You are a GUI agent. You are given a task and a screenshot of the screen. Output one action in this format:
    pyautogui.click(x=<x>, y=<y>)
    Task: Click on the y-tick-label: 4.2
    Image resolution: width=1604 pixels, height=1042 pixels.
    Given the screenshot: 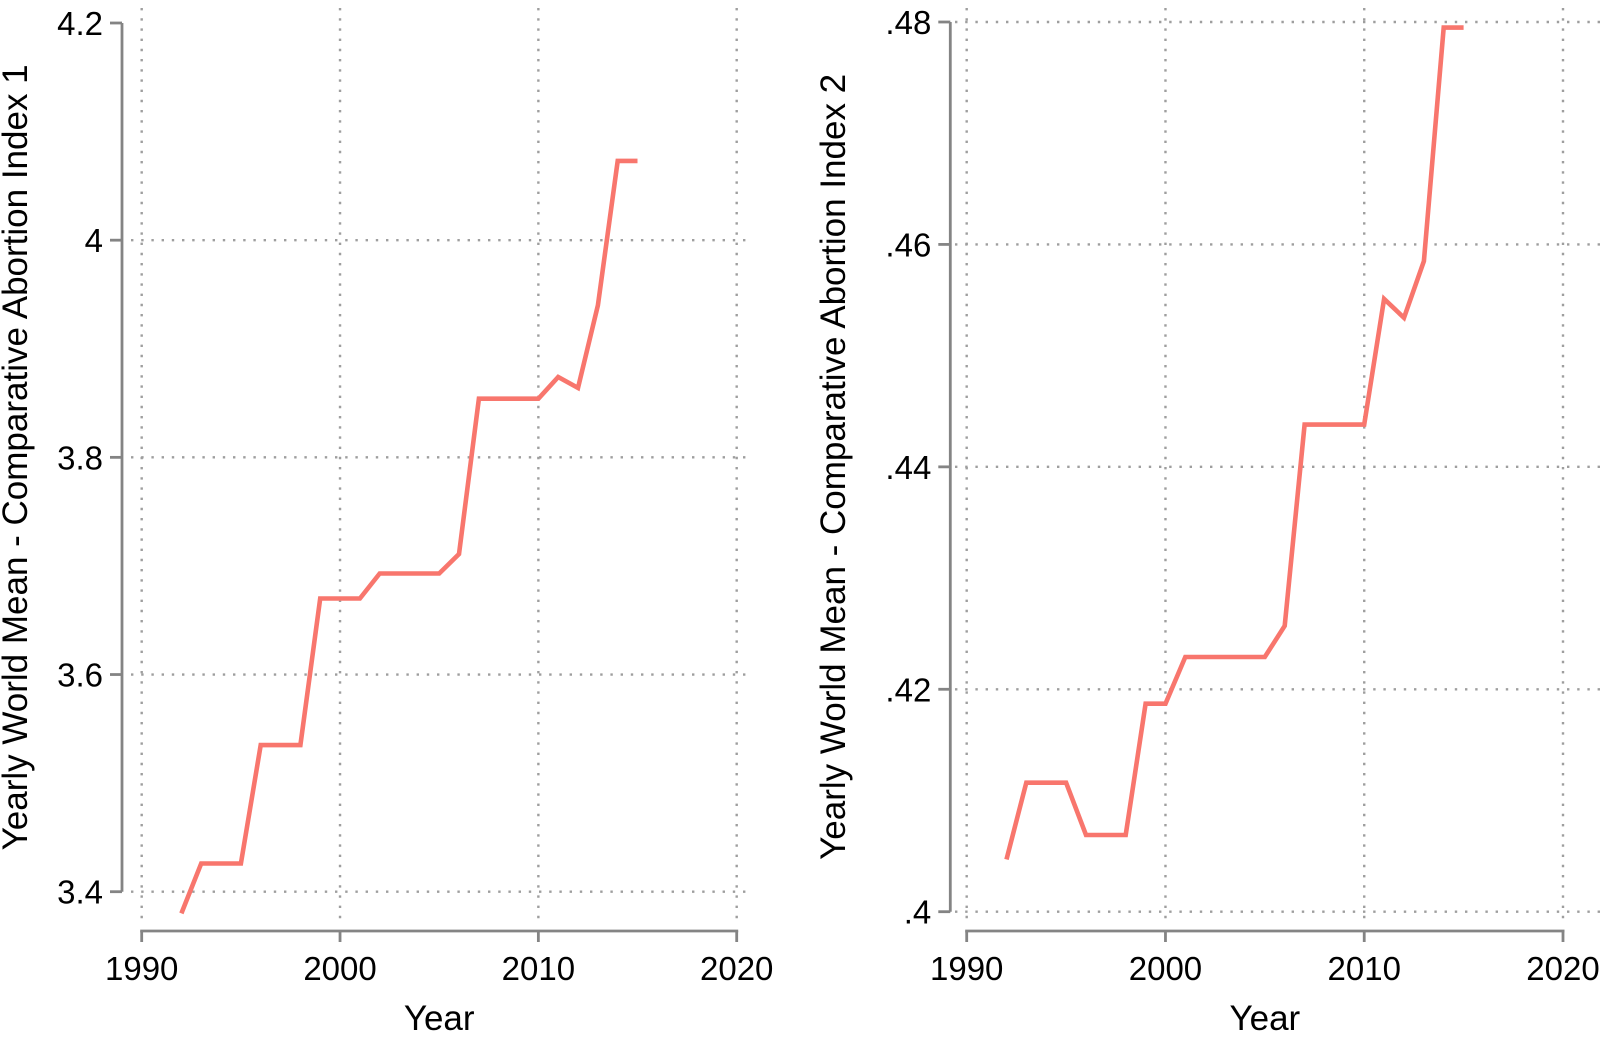 What is the action you would take?
    pyautogui.click(x=80, y=23)
    